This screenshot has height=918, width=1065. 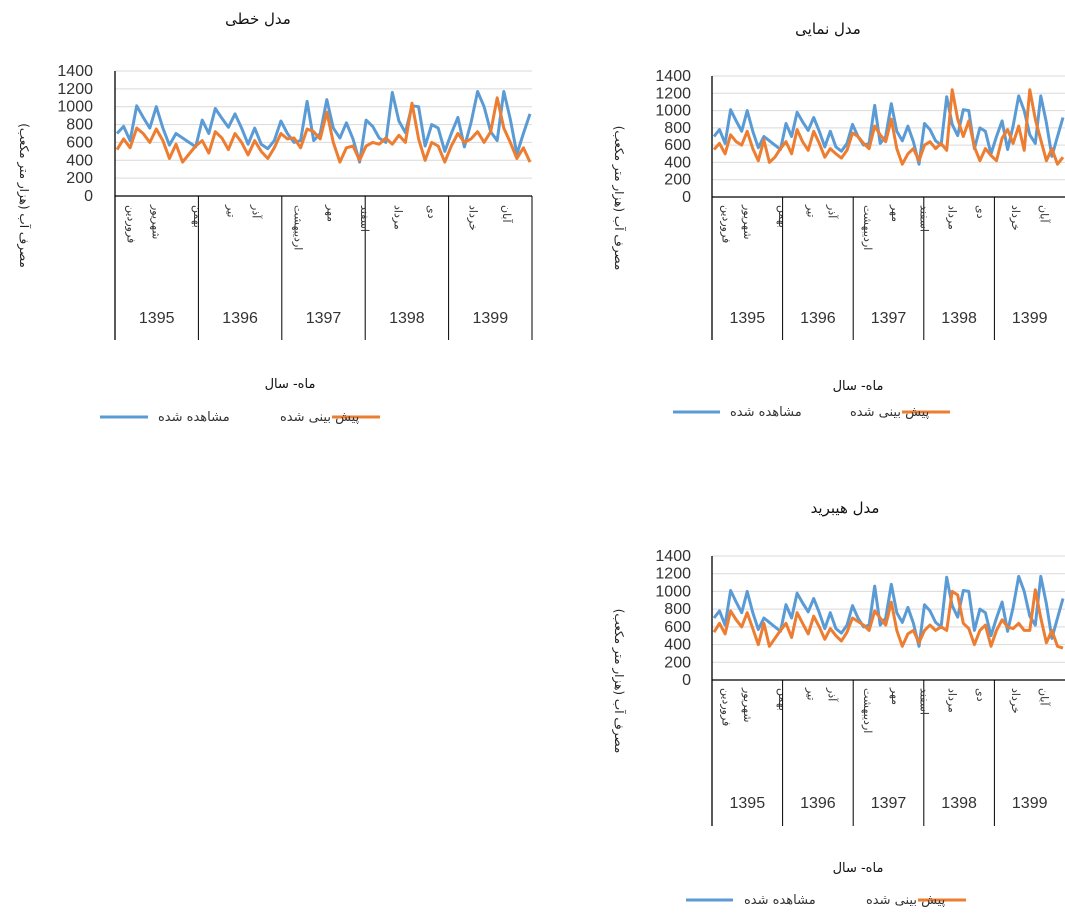 I want to click on series-line-predicted, so click(x=888, y=127).